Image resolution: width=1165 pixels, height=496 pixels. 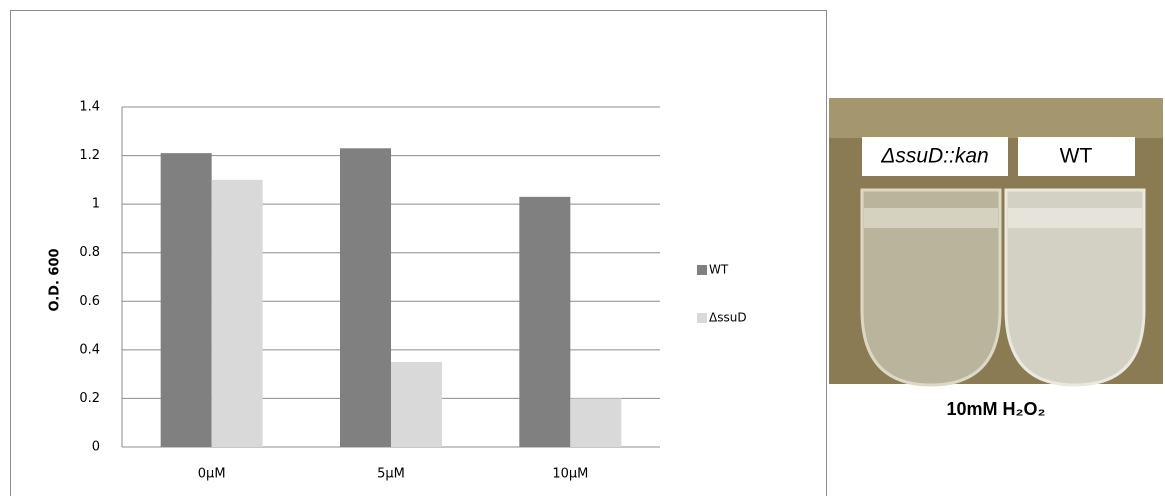 What do you see at coordinates (931, 218) in the screenshot?
I see `meniscus-left` at bounding box center [931, 218].